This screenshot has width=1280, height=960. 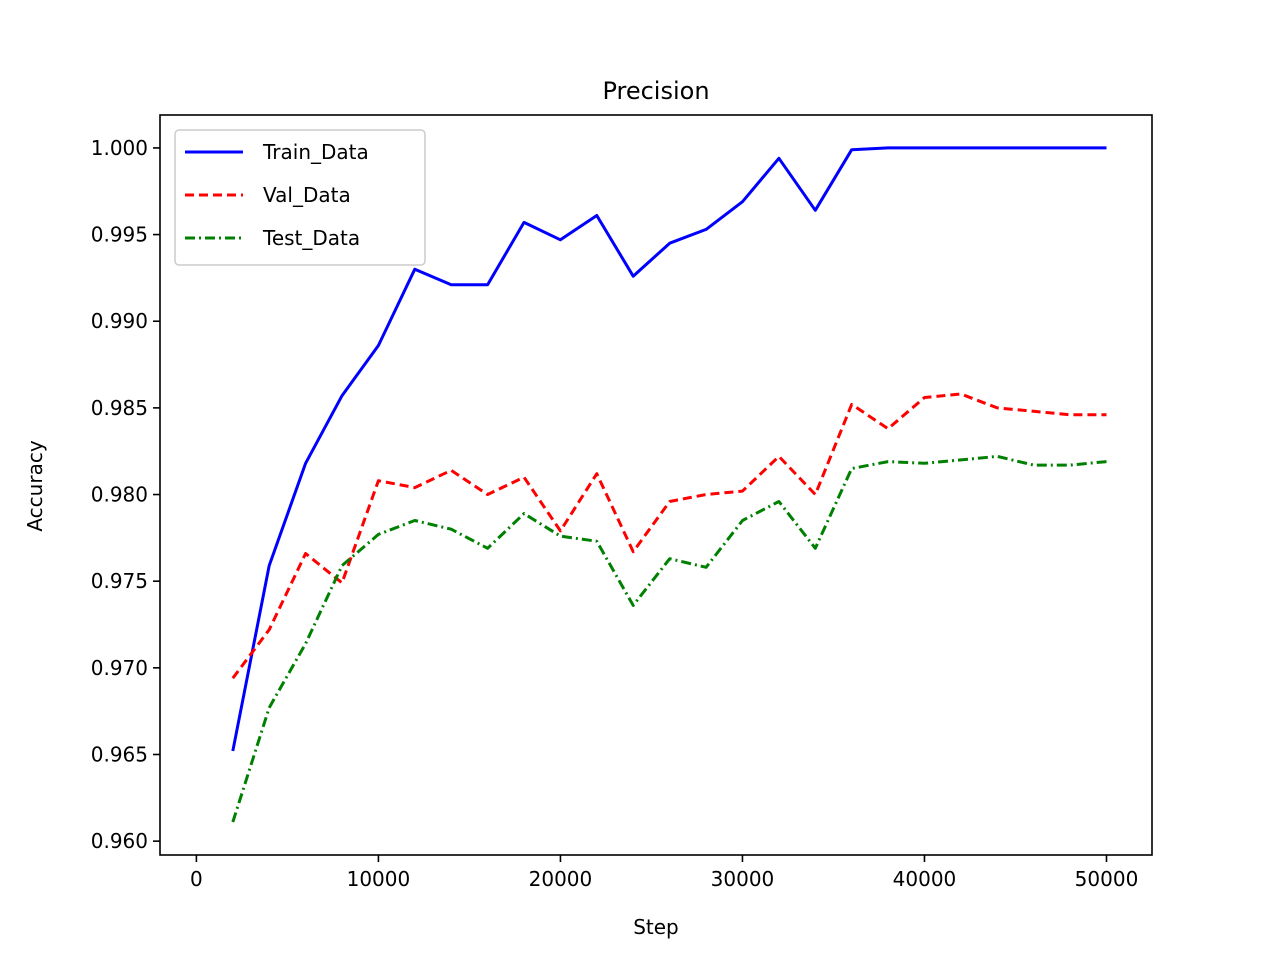 I want to click on x-tick-label: 50000, so click(x=1107, y=879).